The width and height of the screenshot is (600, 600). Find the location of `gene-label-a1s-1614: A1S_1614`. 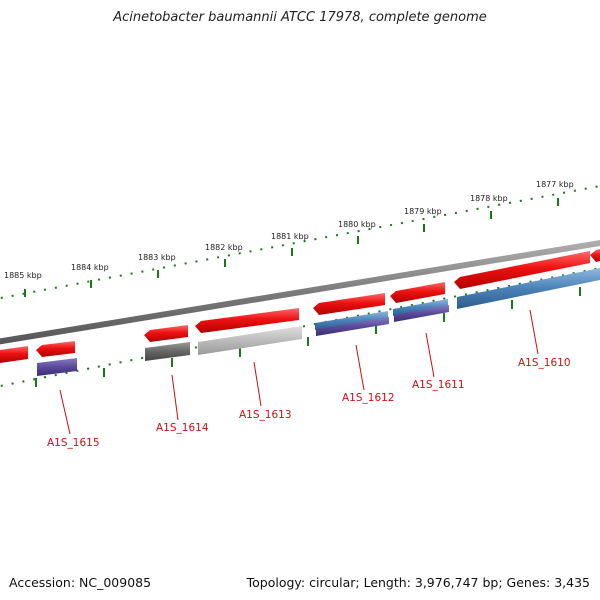

gene-label-a1s-1614: A1S_1614 is located at coordinates (182, 428).